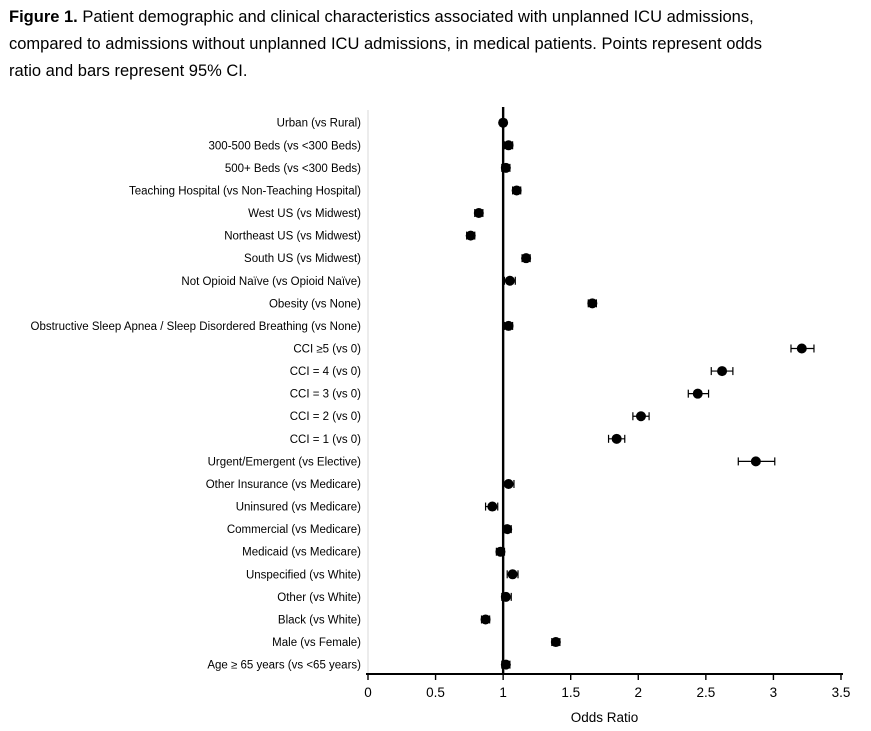  I want to click on category-label: 500+ Beds (vs <300 Beds), so click(293, 169).